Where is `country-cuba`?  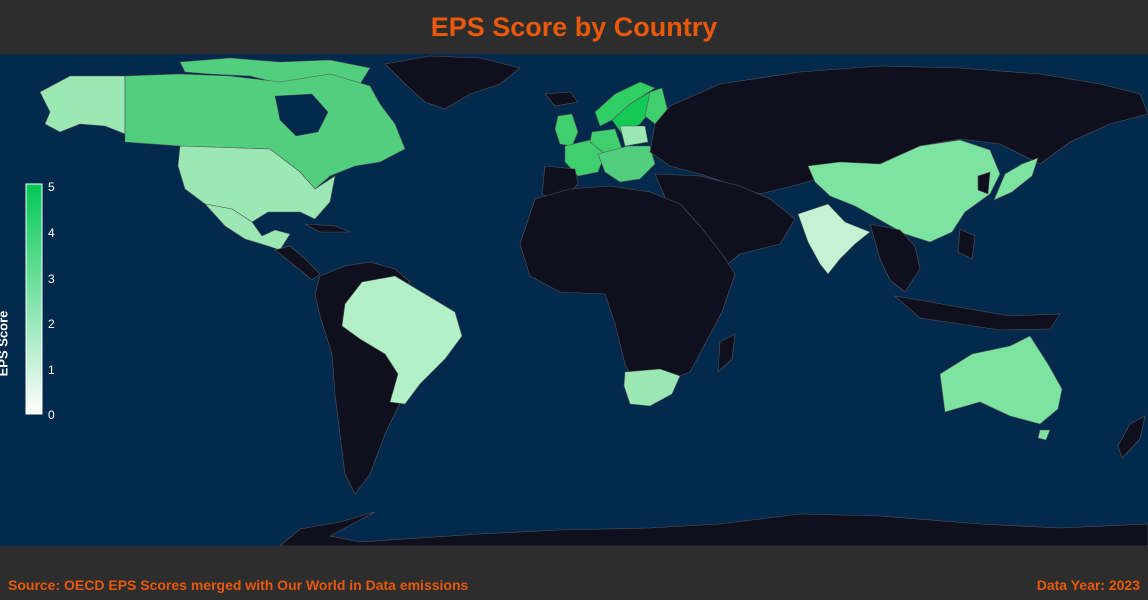 country-cuba is located at coordinates (327, 228).